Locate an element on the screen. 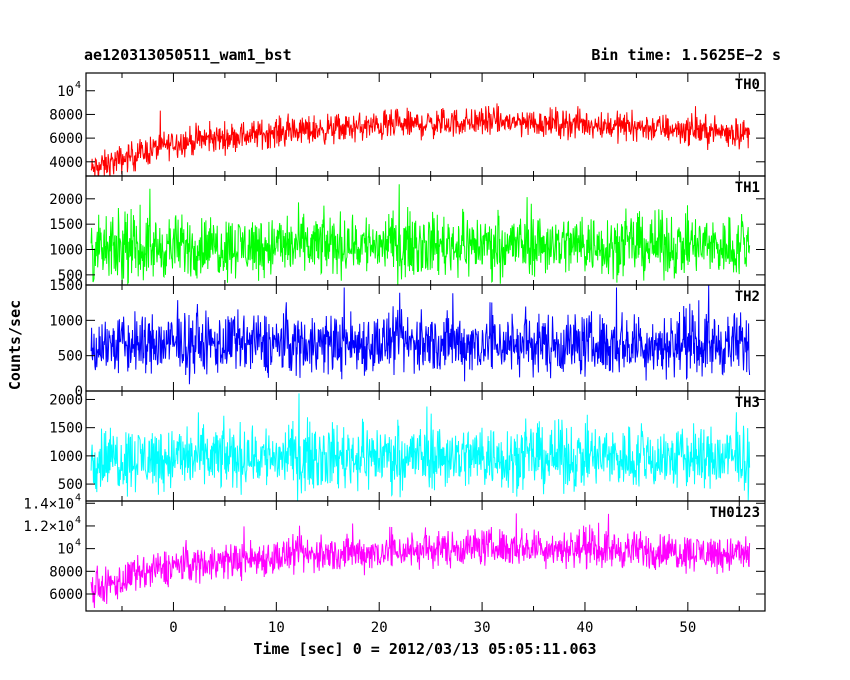 The width and height of the screenshot is (850, 680). series-line-th2 is located at coordinates (420, 335).